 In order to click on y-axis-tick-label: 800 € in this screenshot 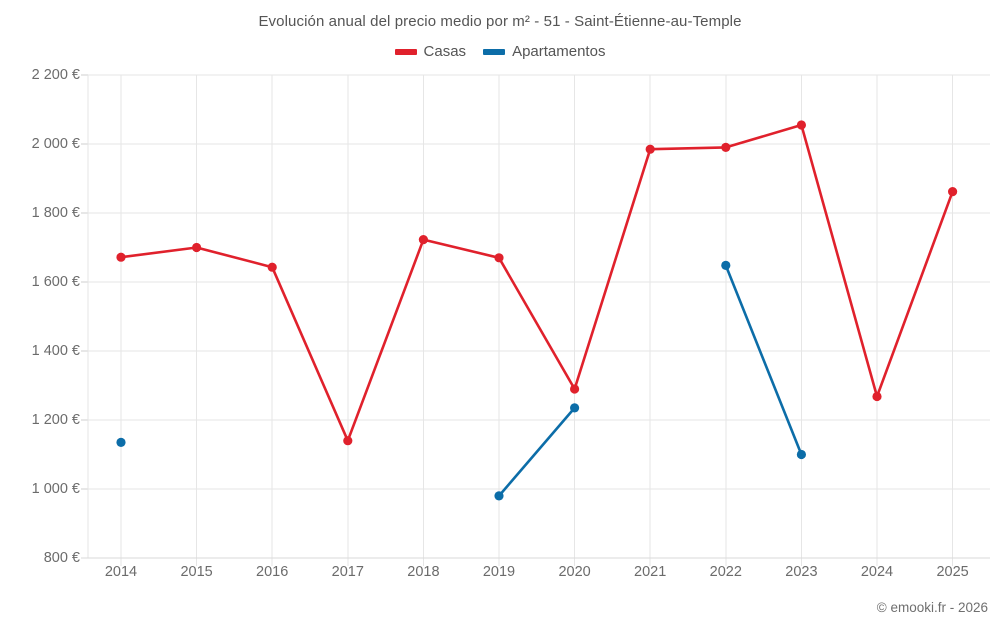, I will do `click(61, 558)`.